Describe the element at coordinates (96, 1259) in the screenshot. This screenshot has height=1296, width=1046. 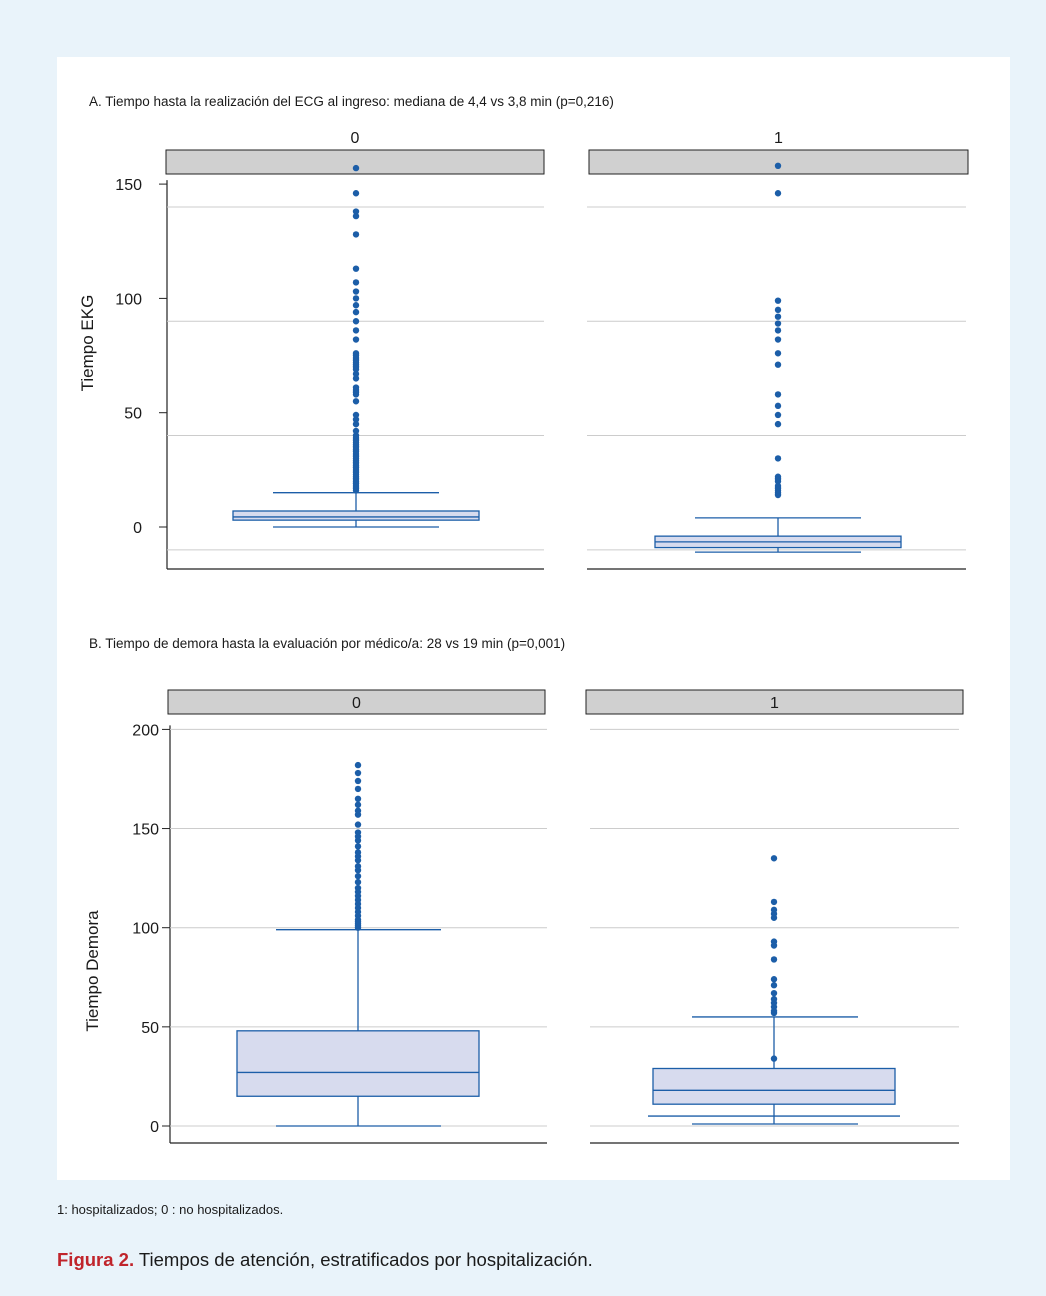
I see `figure-caption-label: Figura 2.` at that location.